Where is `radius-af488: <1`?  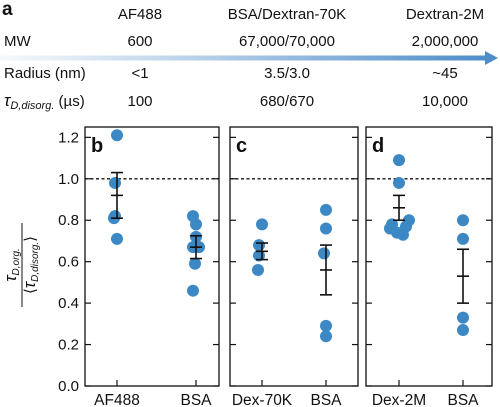 radius-af488: <1 is located at coordinates (139, 73).